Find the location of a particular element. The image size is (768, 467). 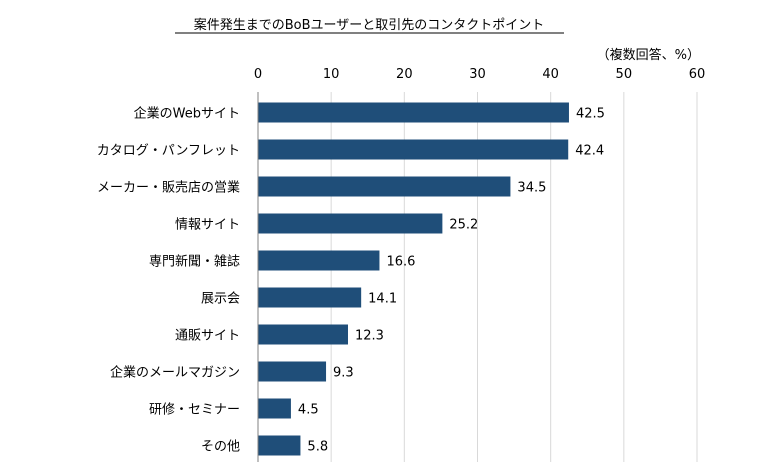

x-tick-label: 60 is located at coordinates (697, 74).